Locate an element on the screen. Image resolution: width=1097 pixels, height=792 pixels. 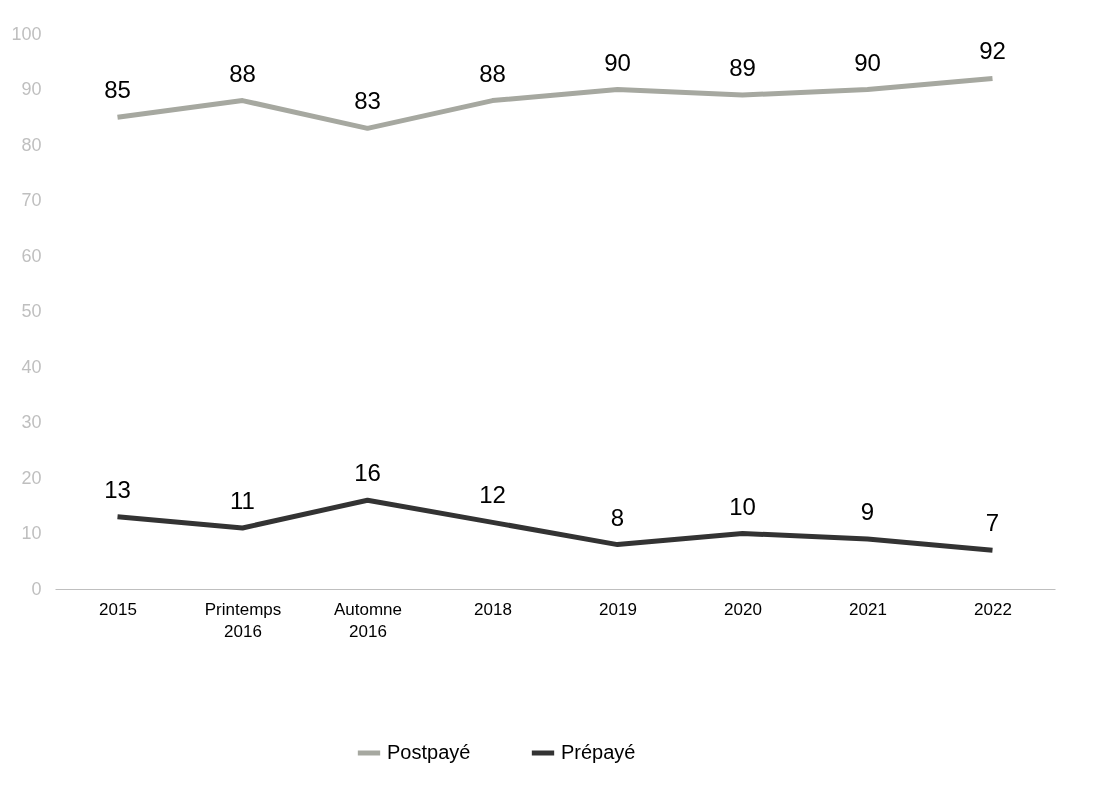
data-label: 16 is located at coordinates (367, 473).